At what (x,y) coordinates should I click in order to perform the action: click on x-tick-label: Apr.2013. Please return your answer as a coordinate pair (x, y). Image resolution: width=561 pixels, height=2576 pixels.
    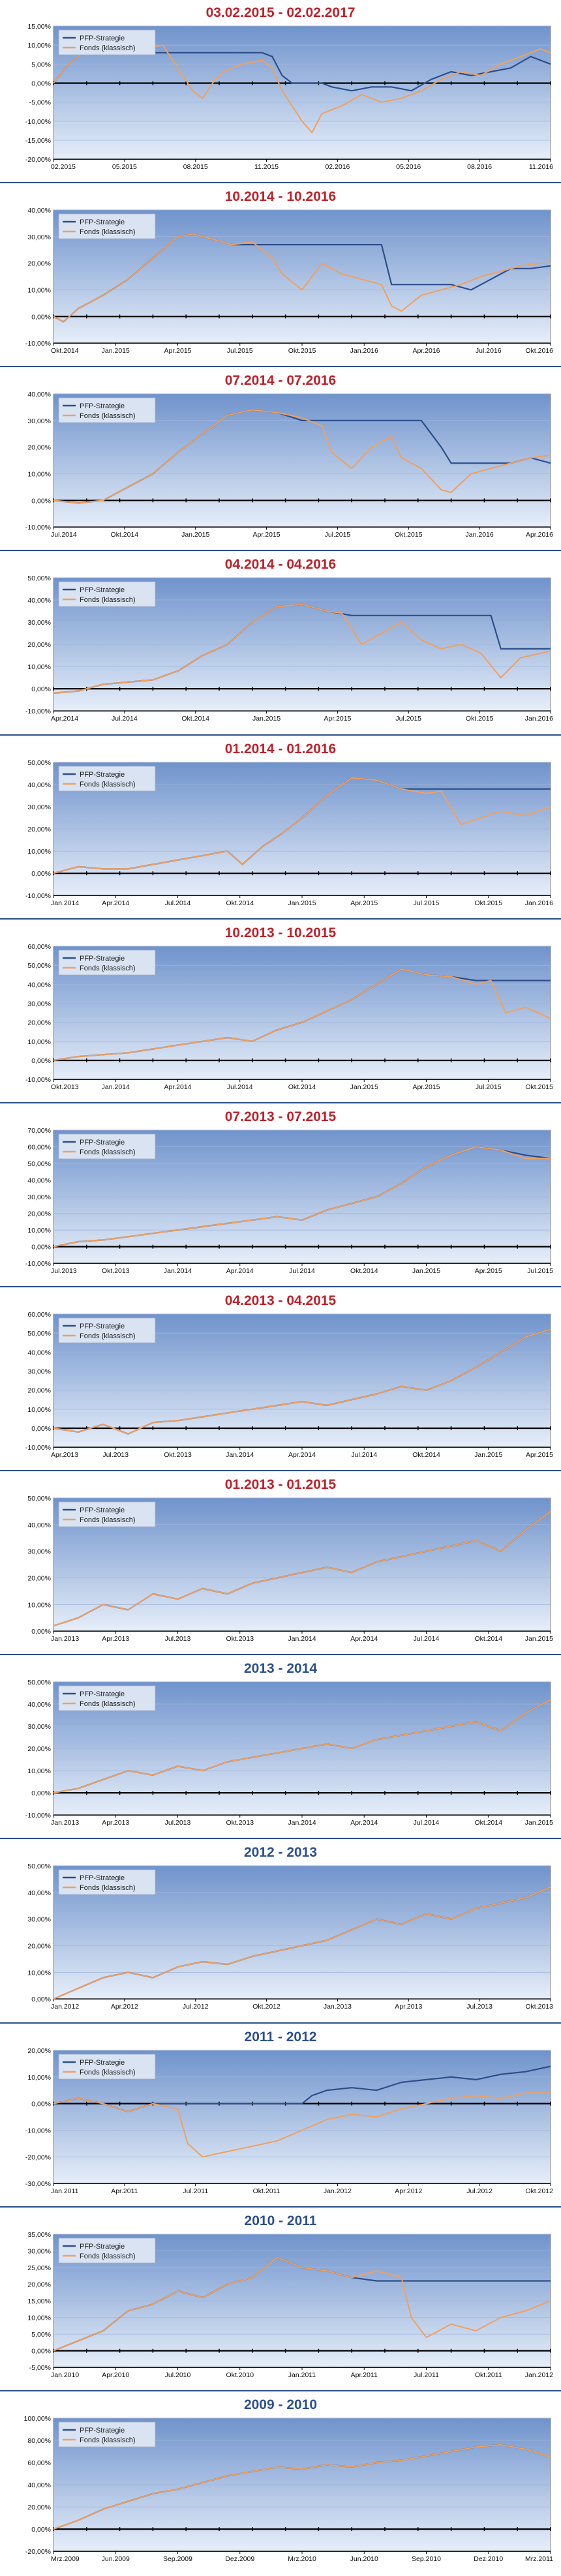
    Looking at the image, I should click on (64, 1455).